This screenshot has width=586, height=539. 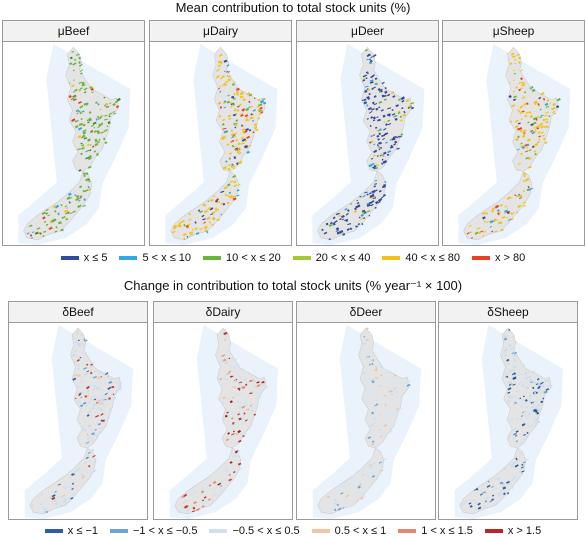 I want to click on top-panel-2-catchment-fill, so click(x=368, y=145).